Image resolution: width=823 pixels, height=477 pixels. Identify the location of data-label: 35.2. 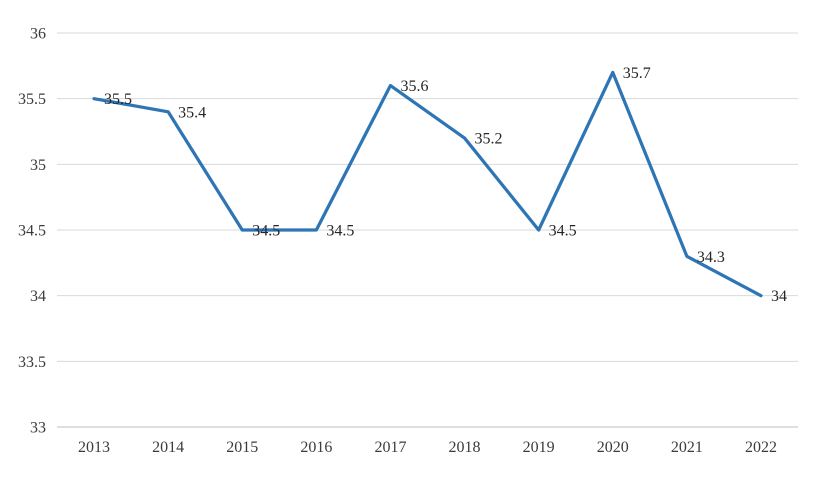
(489, 139).